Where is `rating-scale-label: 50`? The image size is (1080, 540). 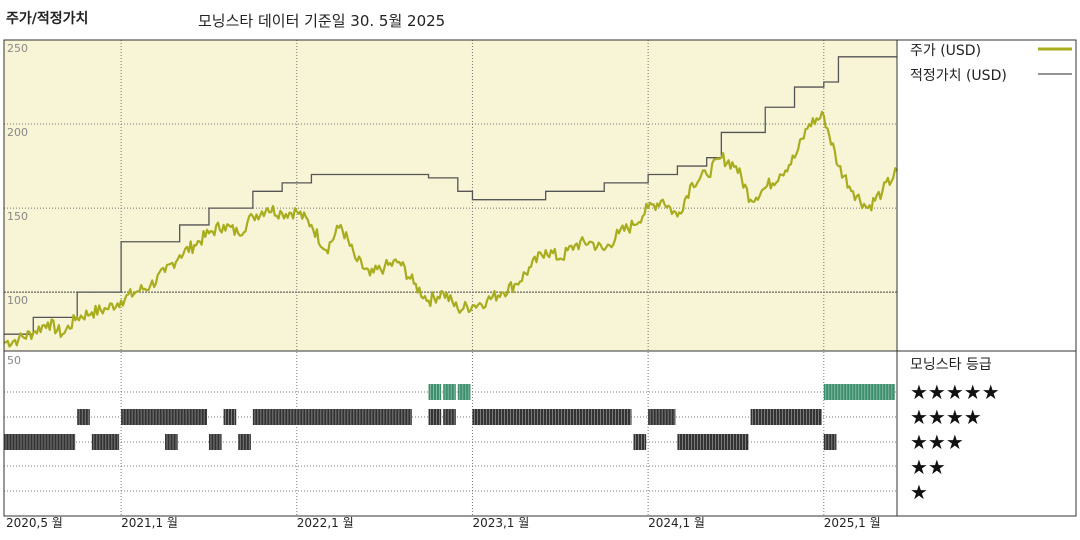
rating-scale-label: 50 is located at coordinates (14, 360).